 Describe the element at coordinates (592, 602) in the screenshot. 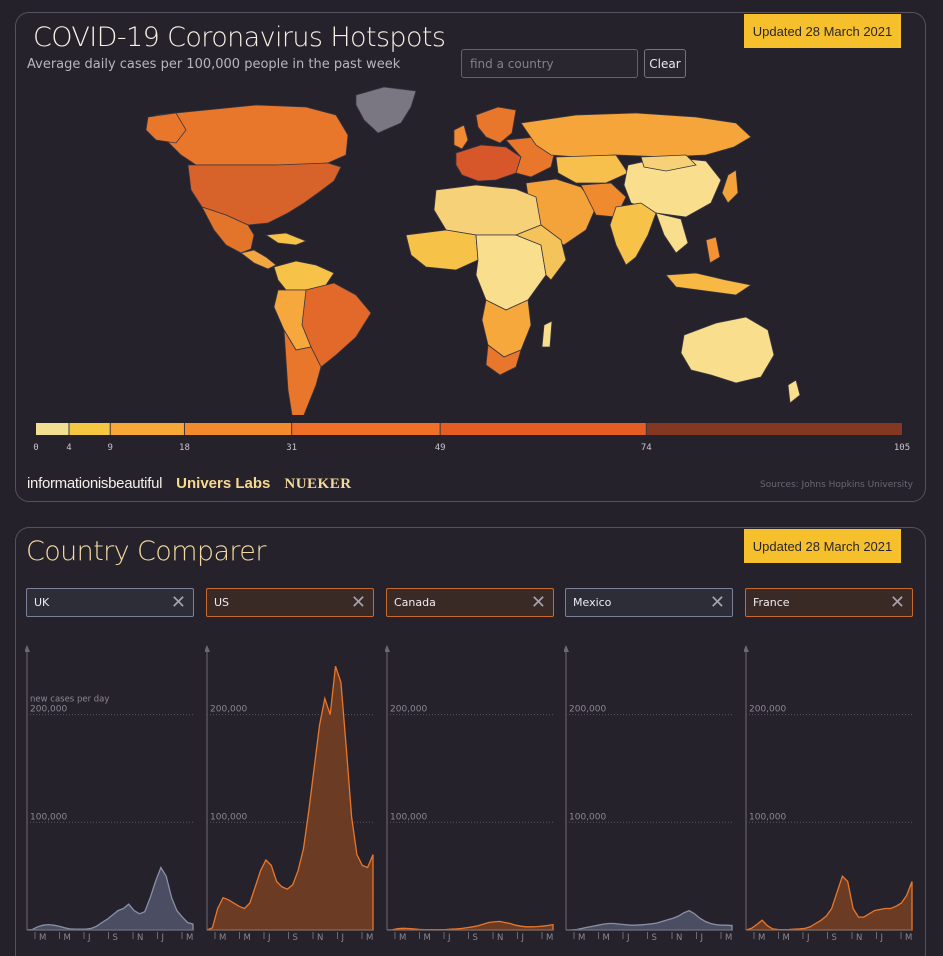

I see `country-label: Mexico` at that location.